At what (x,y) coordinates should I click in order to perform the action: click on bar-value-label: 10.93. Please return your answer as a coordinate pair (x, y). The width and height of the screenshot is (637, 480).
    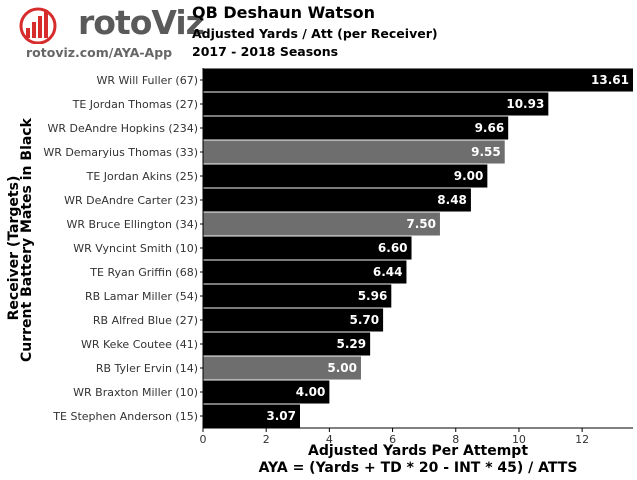
    Looking at the image, I should click on (525, 104).